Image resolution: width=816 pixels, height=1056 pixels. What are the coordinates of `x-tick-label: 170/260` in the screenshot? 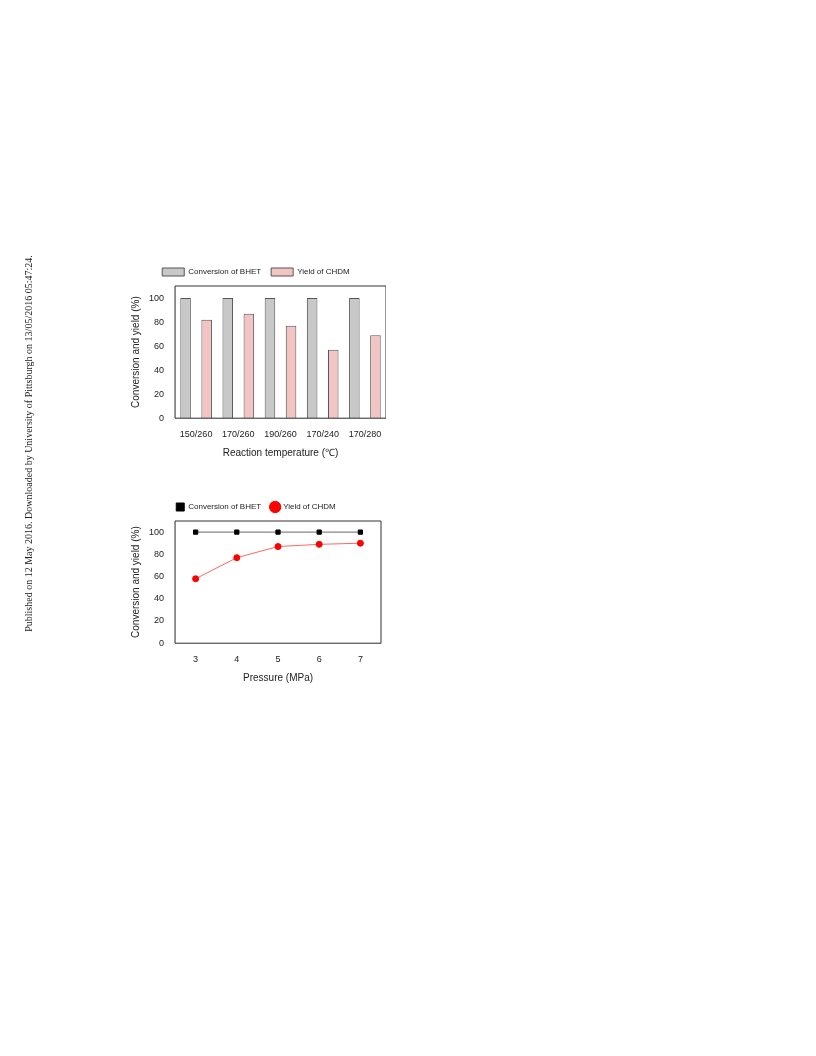 It's located at (238, 434).